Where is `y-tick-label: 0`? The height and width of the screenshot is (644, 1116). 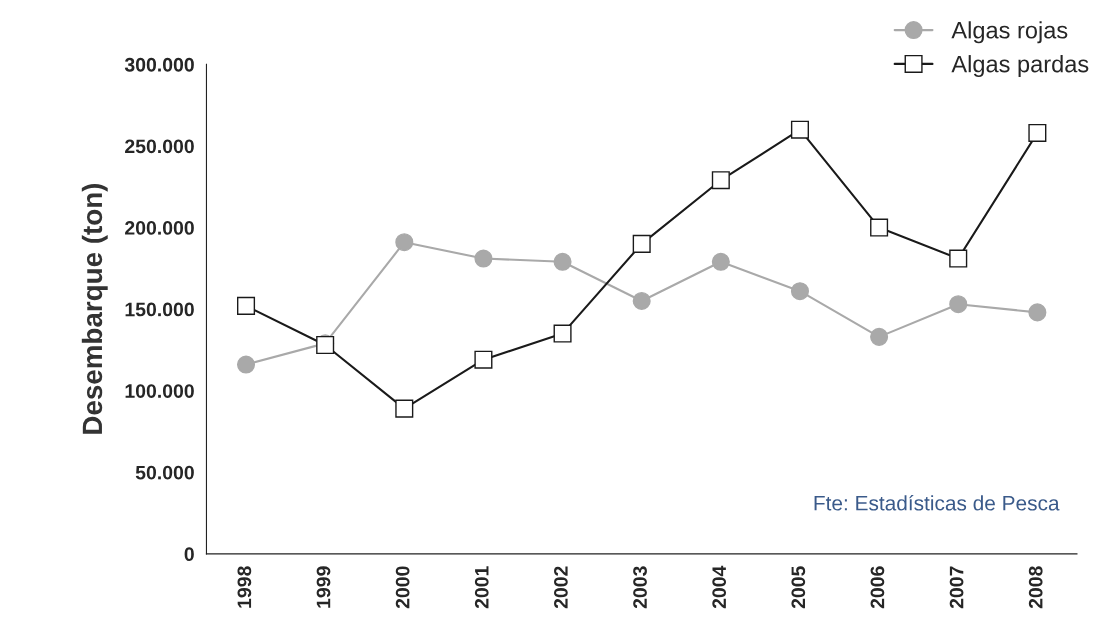
y-tick-label: 0 is located at coordinates (189, 554).